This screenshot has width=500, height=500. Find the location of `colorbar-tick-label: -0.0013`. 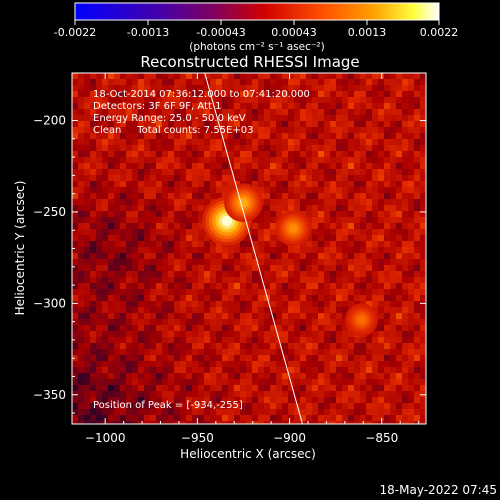

colorbar-tick-label: -0.0013 is located at coordinates (148, 32).